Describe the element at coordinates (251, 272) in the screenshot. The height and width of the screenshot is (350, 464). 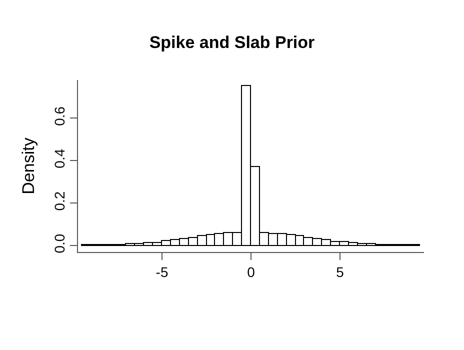
I see `x-tick-label: 0` at that location.